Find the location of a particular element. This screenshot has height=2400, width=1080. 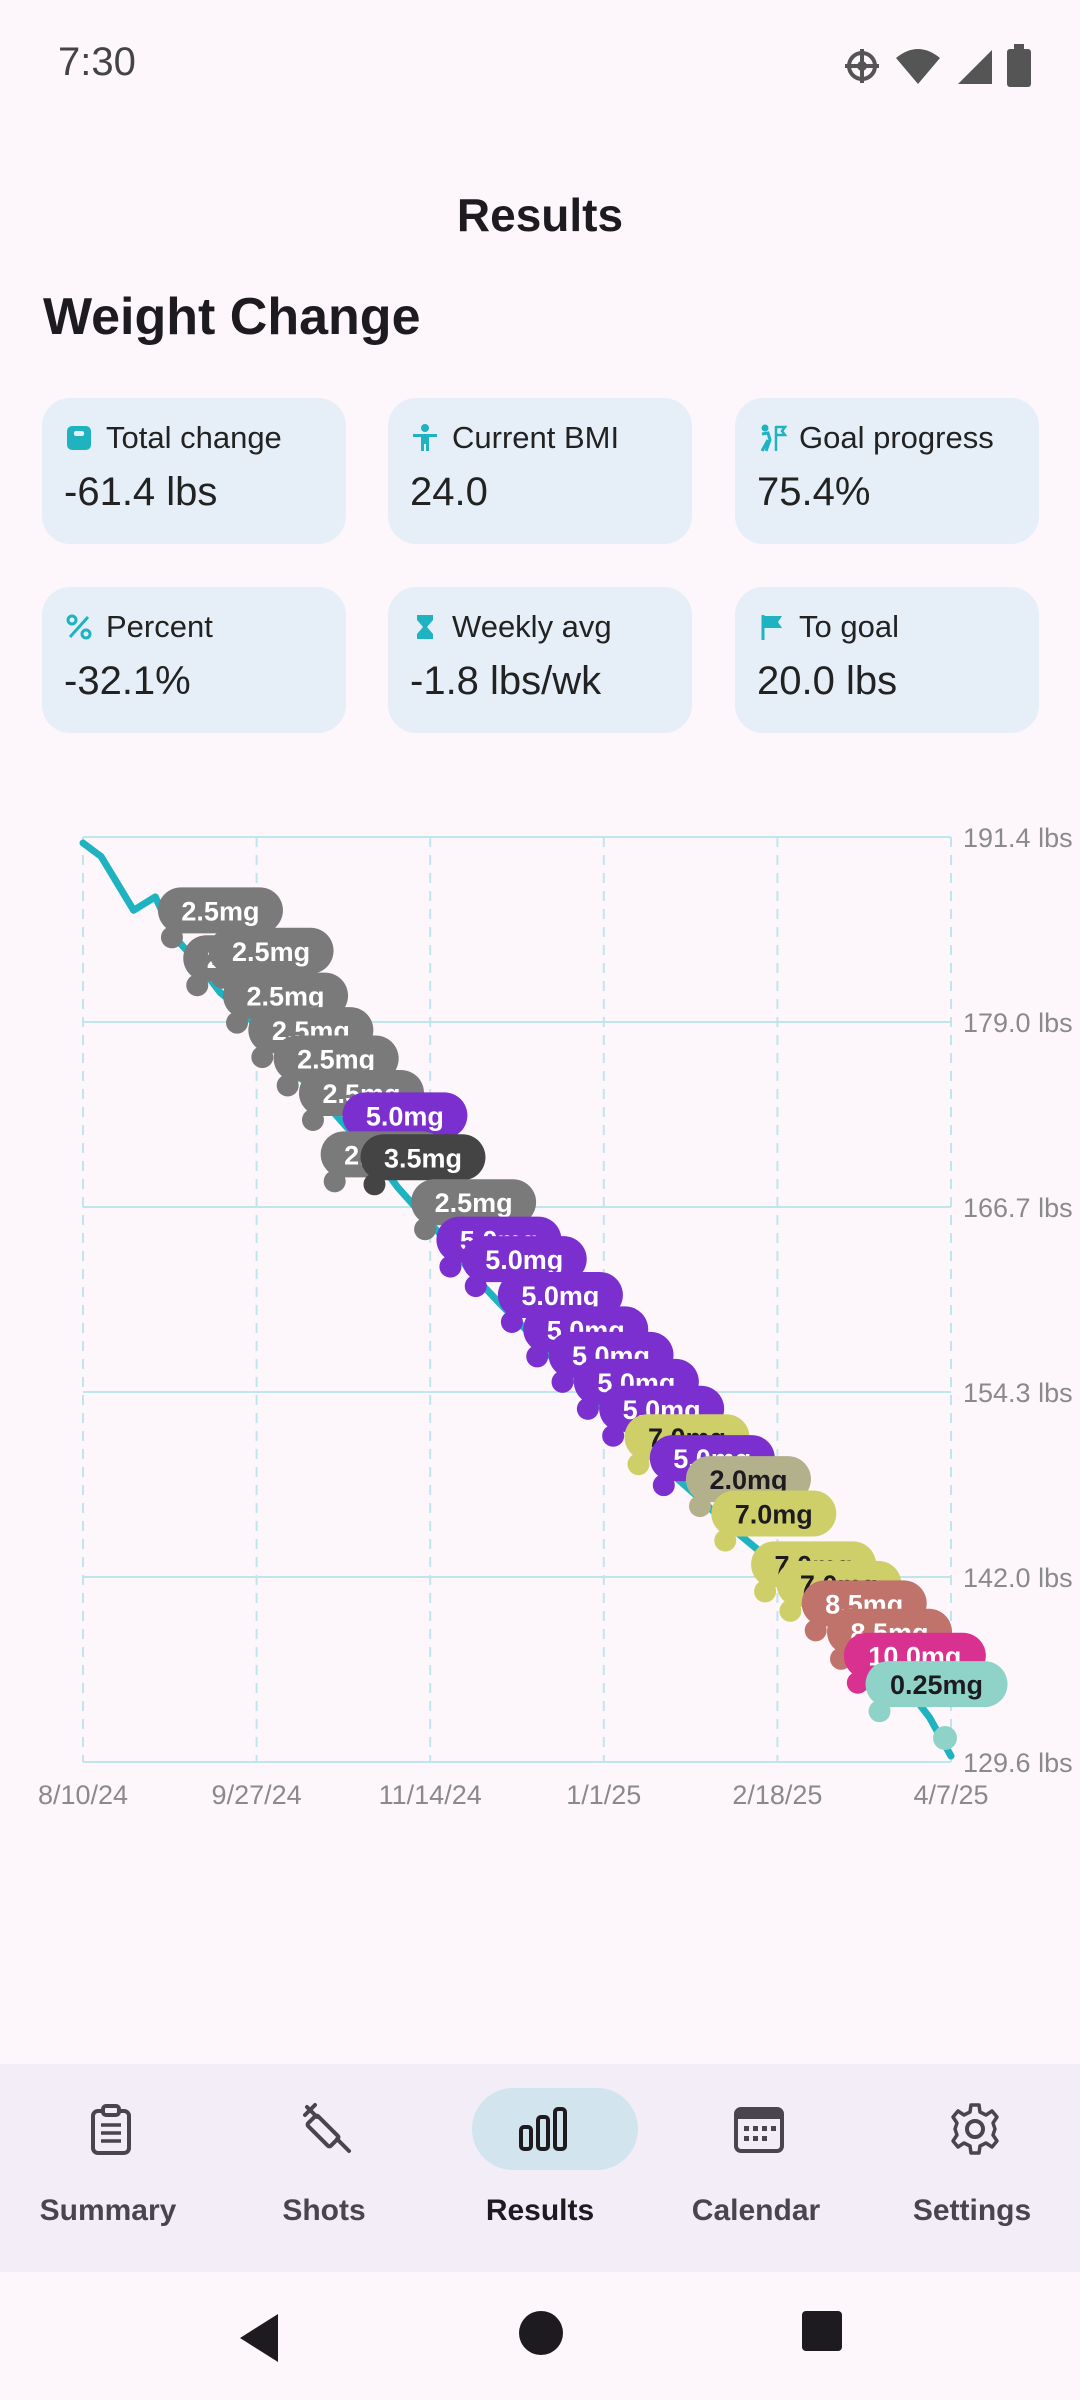

bottom-nav: Summary Shots Results is located at coordinates (540, 2168).